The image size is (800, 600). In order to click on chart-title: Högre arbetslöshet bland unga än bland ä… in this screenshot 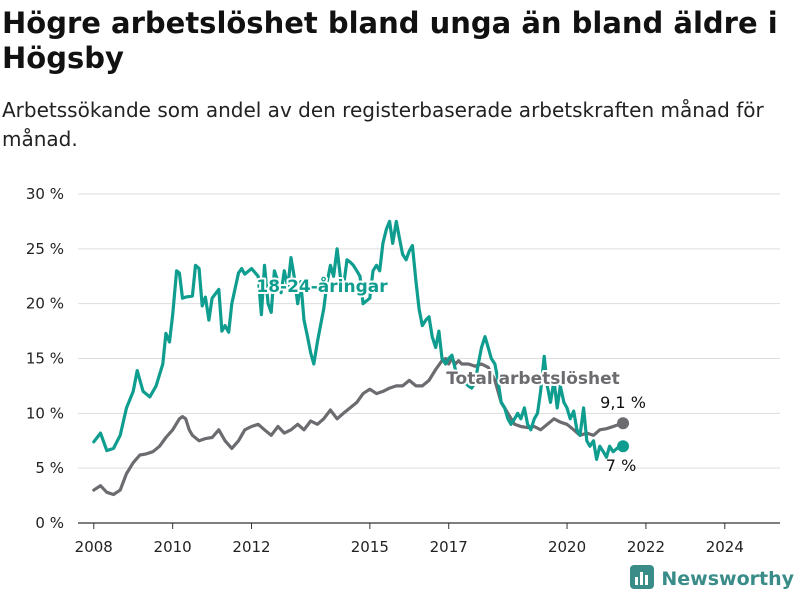, I will do `click(390, 40)`.